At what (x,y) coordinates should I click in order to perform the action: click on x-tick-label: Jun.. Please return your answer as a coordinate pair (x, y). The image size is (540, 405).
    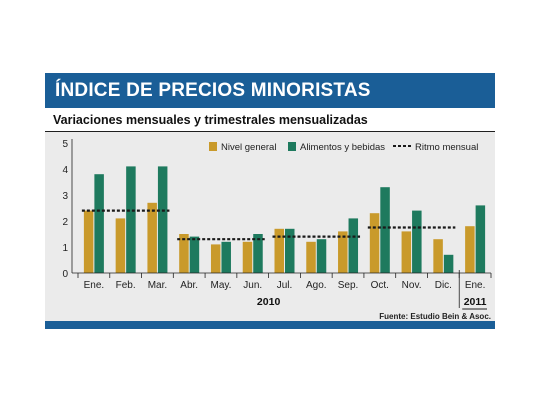
    Looking at the image, I should click on (252, 285).